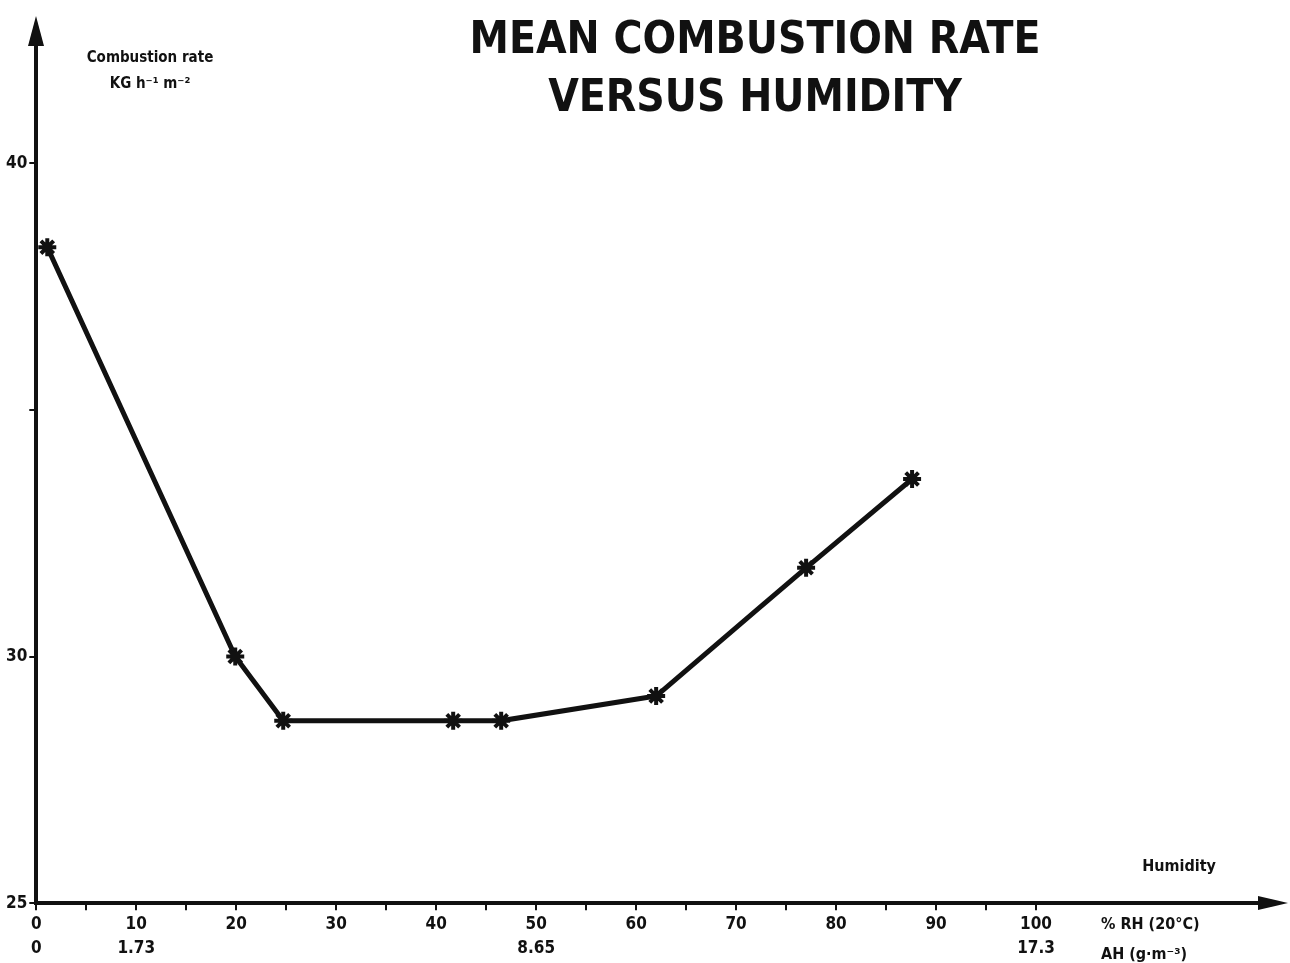 Image resolution: width=1290 pixels, height=963 pixels. Describe the element at coordinates (755, 67) in the screenshot. I see `chart-title: MEAN COMBUSTION RATE VERSUS HUMIDITY` at that location.